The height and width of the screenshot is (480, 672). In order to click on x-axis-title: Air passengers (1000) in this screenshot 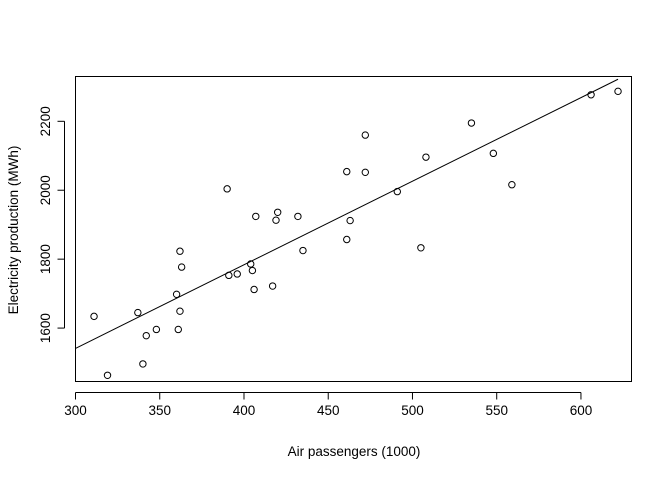, I will do `click(354, 451)`.